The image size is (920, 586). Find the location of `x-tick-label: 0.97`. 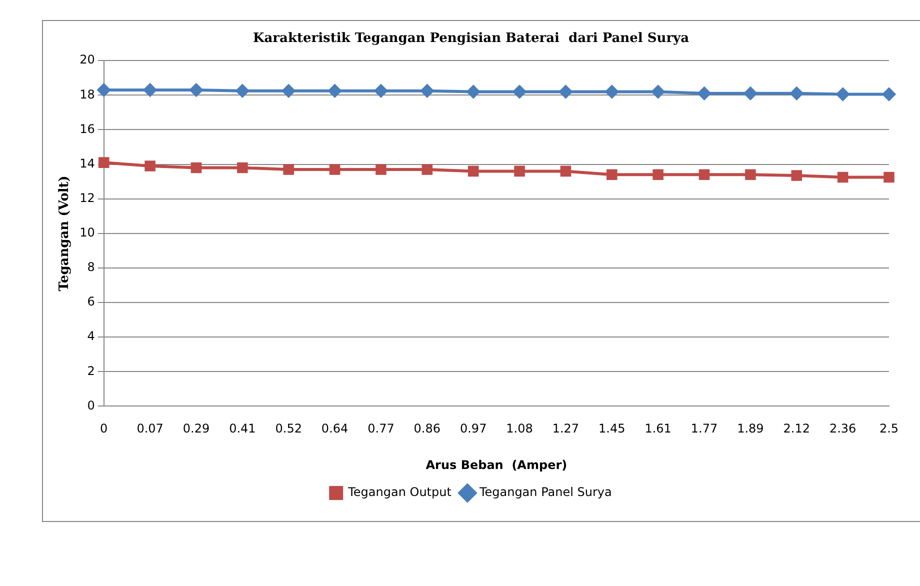

x-tick-label: 0.97 is located at coordinates (473, 429).